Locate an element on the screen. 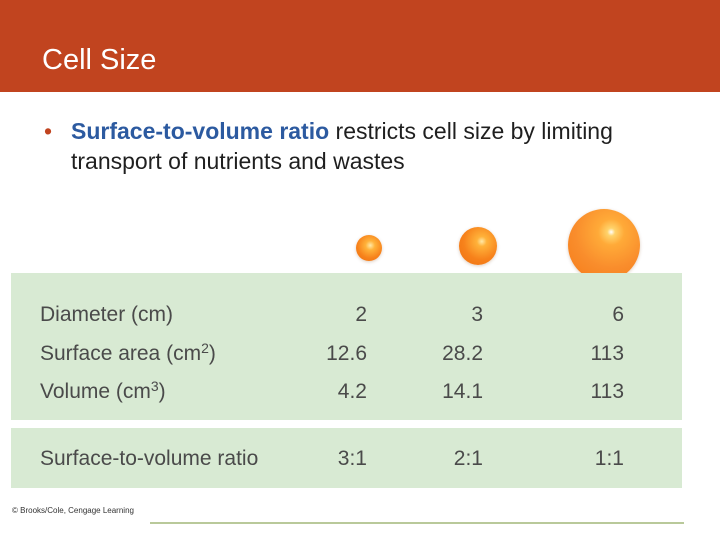 The image size is (720, 540). cell-volume-1: 4.2 is located at coordinates (352, 391).